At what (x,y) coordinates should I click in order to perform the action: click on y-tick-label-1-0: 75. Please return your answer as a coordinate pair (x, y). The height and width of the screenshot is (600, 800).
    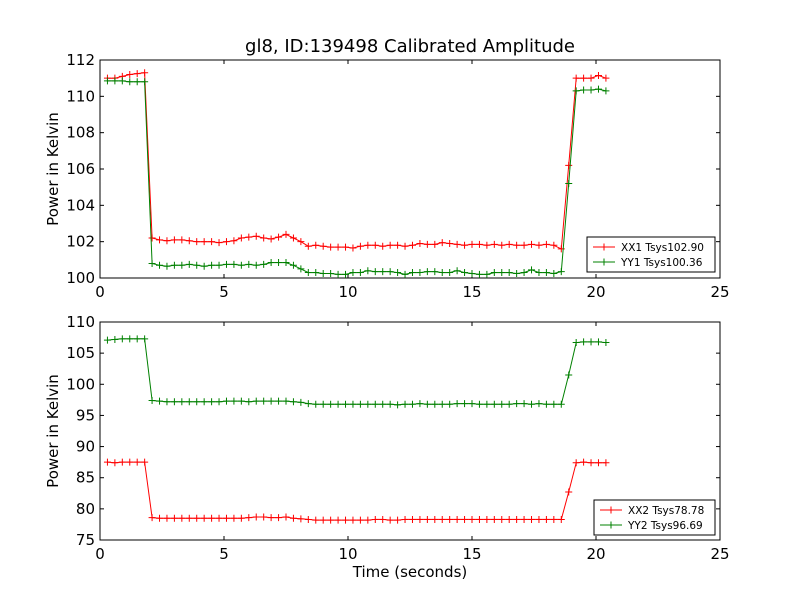
    Looking at the image, I should click on (85, 540).